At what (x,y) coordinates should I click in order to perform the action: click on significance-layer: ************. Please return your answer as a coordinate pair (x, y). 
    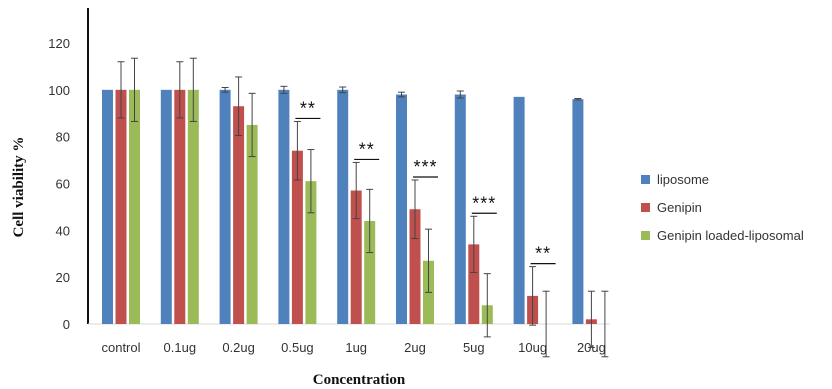
    Looking at the image, I should click on (425, 181).